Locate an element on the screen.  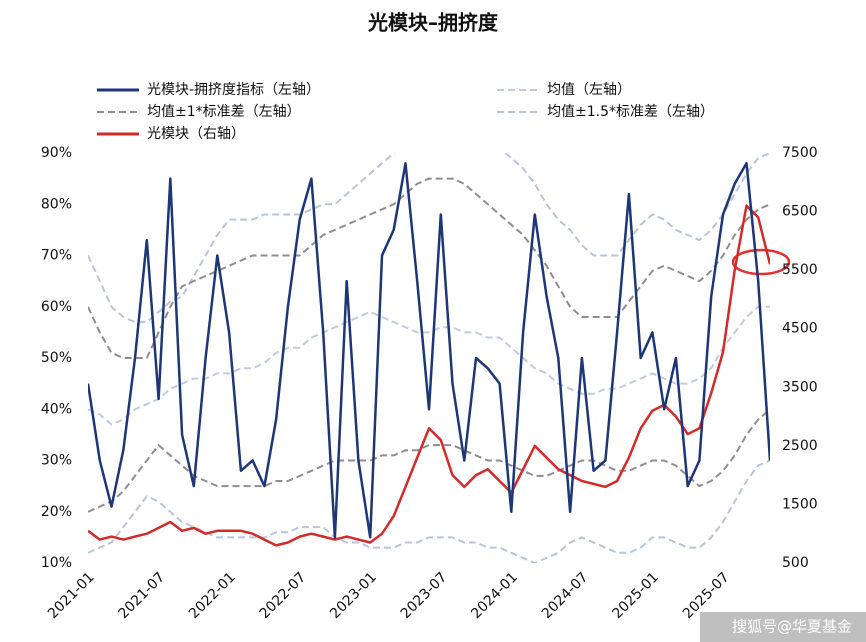
y-tick-label: 80% is located at coordinates (56, 204).